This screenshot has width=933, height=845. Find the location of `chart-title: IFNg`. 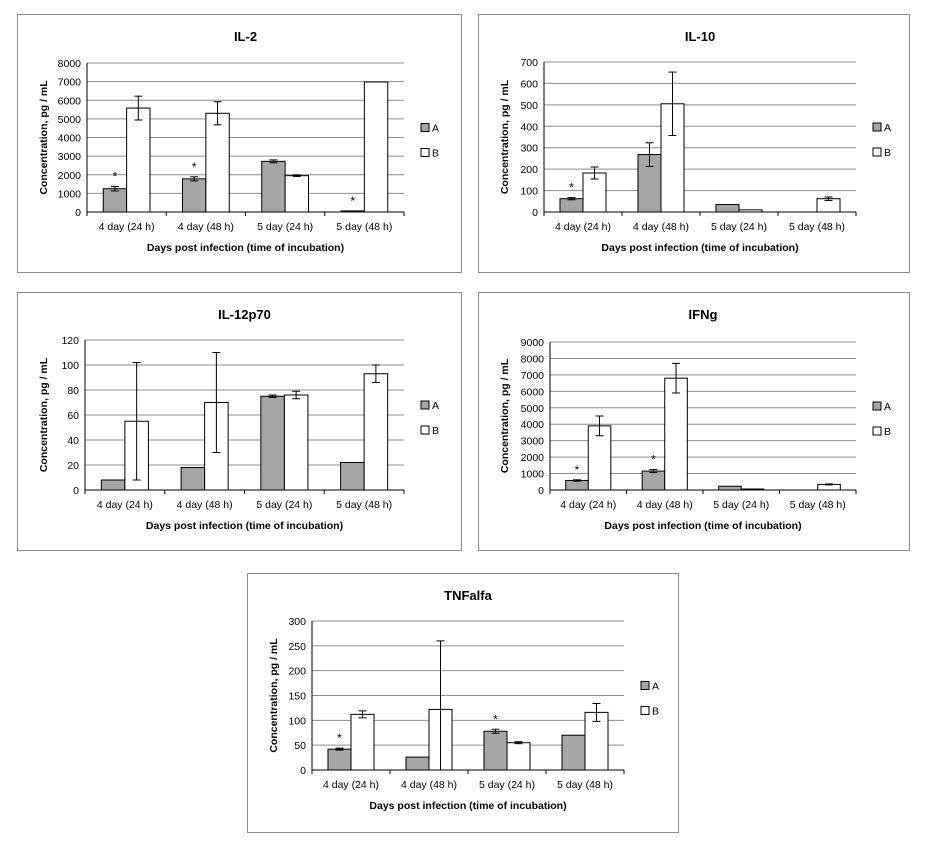

chart-title: IFNg is located at coordinates (703, 314).